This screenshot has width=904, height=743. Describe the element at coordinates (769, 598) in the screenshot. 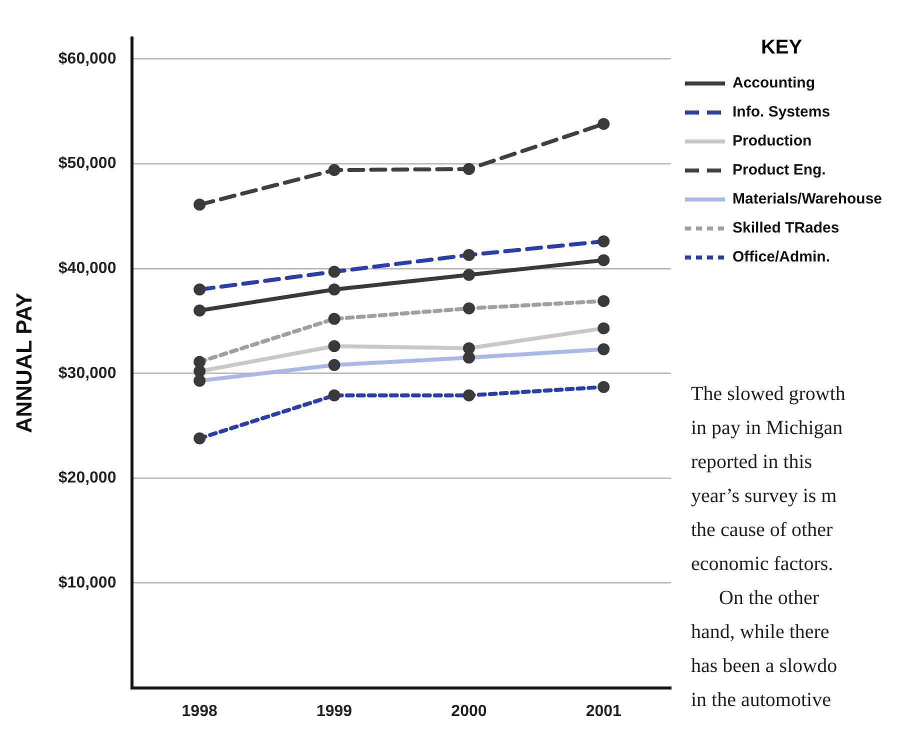

I see `text: On the other` at that location.